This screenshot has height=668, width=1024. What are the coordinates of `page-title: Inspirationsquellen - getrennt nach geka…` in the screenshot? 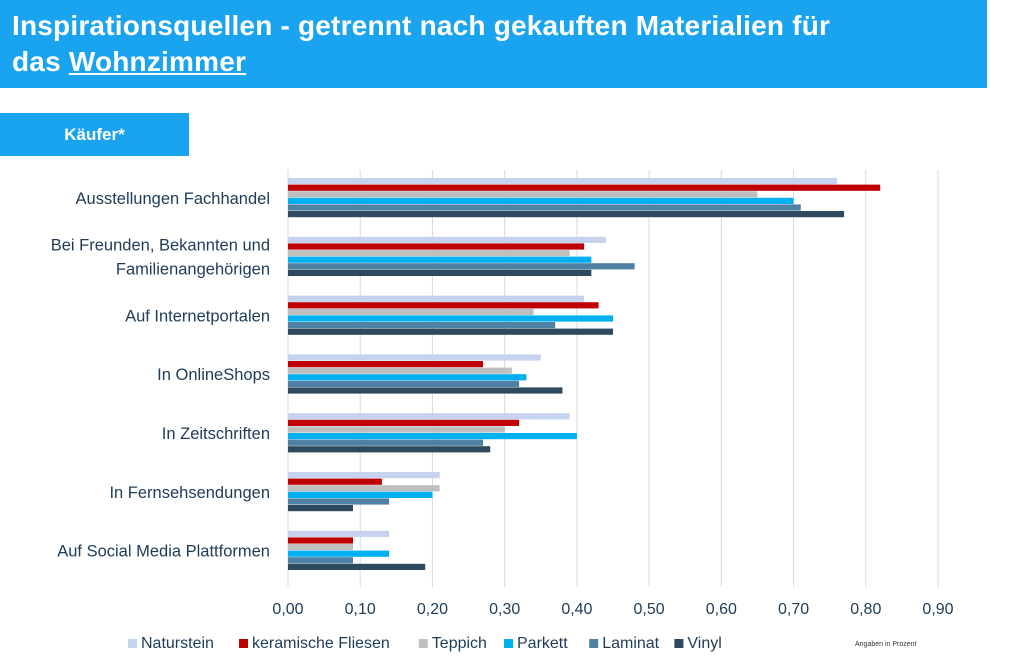 It's located at (499, 44).